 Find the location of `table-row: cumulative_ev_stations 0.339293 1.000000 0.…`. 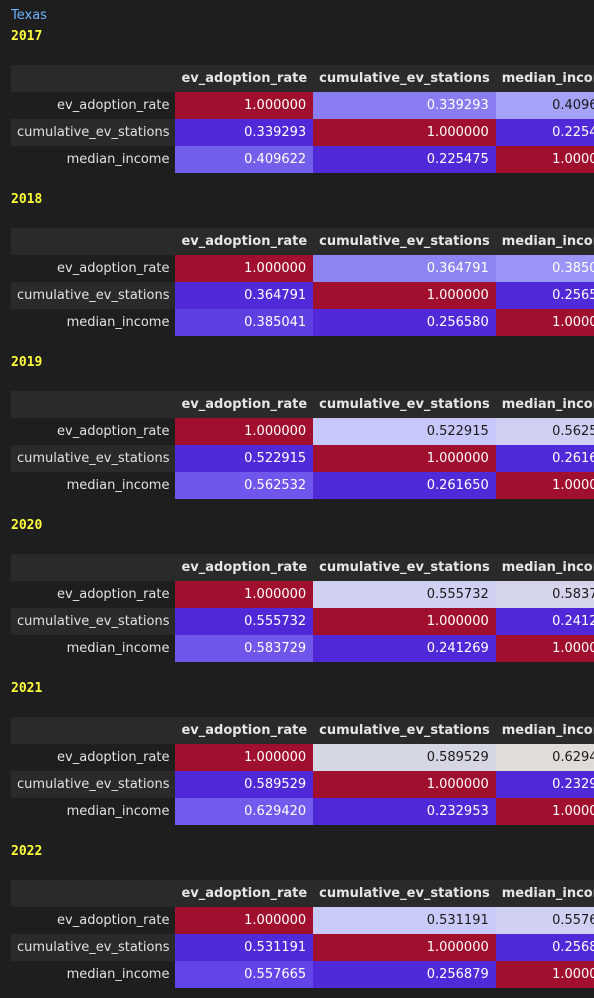

table-row: cumulative_ev_stations 0.339293 1.000000 0.… is located at coordinates (302, 132).